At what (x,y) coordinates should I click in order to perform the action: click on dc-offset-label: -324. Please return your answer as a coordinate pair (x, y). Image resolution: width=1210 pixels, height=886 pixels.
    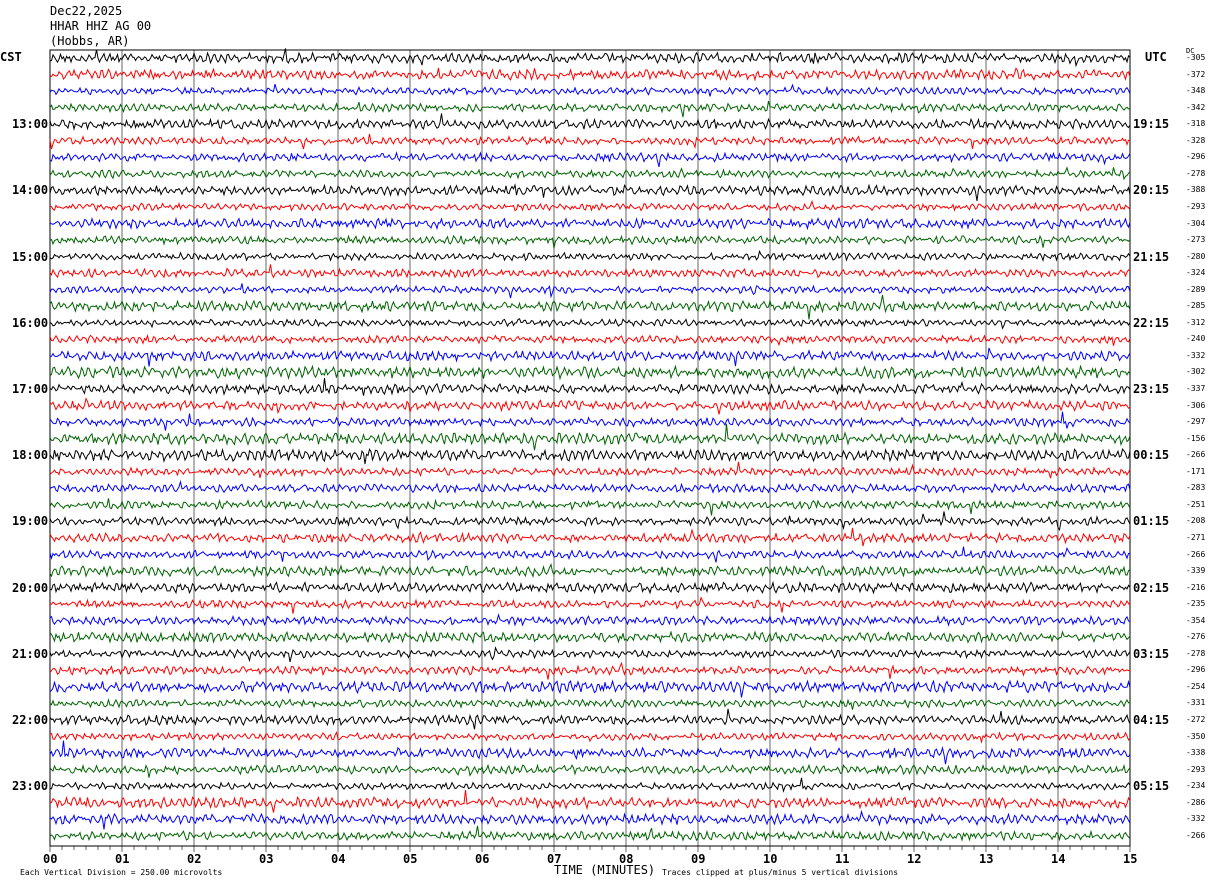
    Looking at the image, I should click on (1196, 273).